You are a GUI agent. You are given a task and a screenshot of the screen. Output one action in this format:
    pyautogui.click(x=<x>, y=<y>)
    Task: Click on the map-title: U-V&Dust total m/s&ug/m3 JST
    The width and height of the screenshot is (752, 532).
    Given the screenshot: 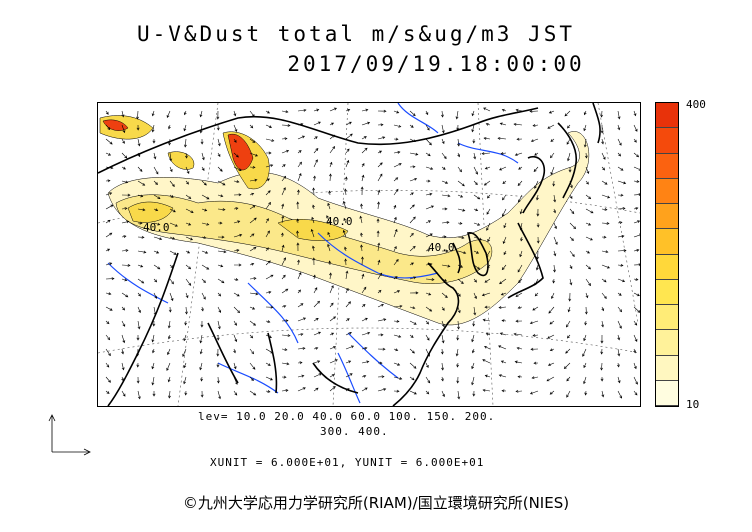 What is the action you would take?
    pyautogui.click(x=355, y=34)
    